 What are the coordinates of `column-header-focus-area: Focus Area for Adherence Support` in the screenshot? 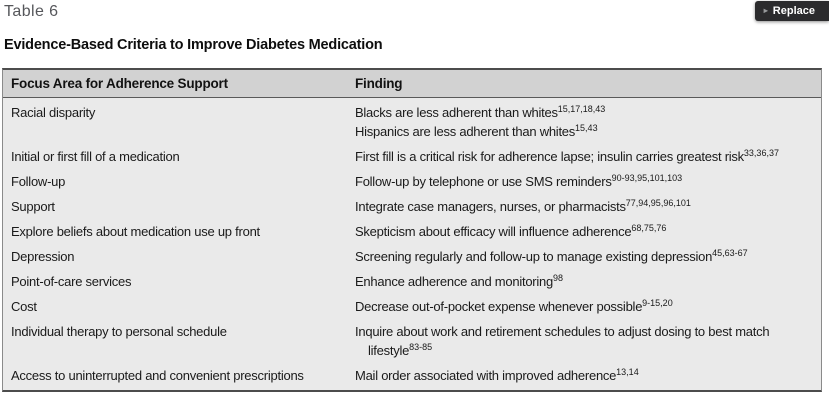 It's located at (119, 83).